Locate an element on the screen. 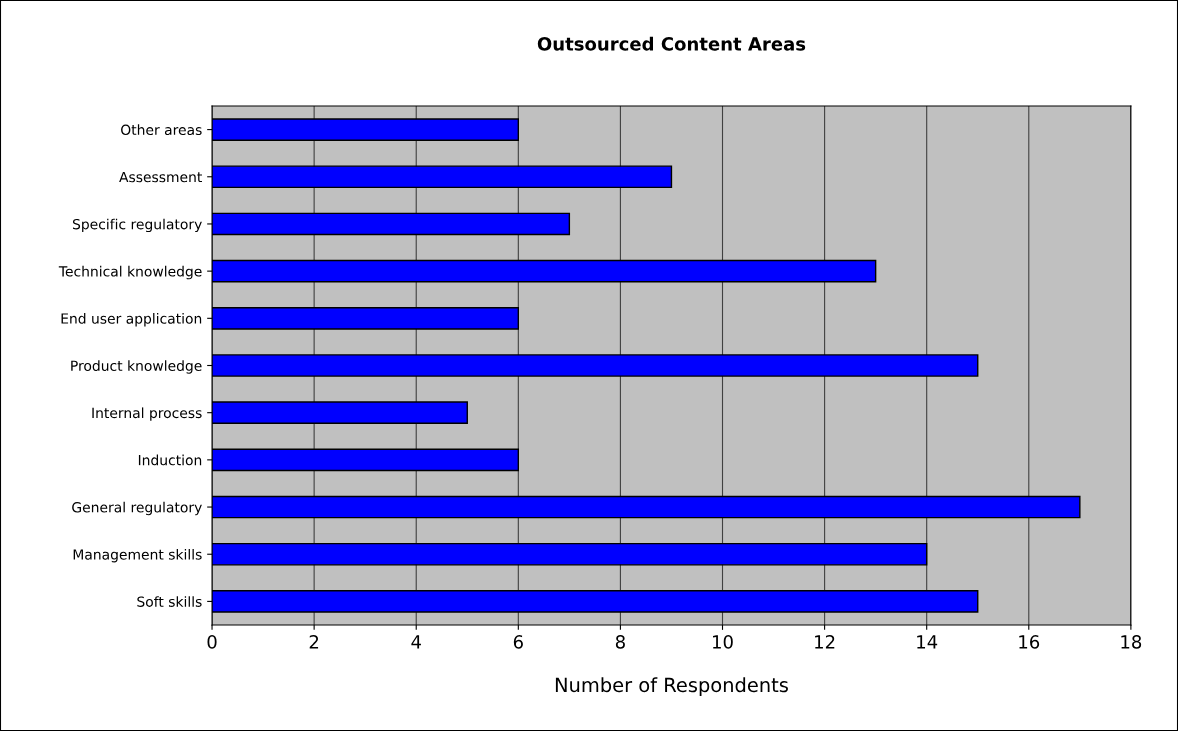 The image size is (1178, 731). y-tick-label: Soft skills is located at coordinates (169, 601).